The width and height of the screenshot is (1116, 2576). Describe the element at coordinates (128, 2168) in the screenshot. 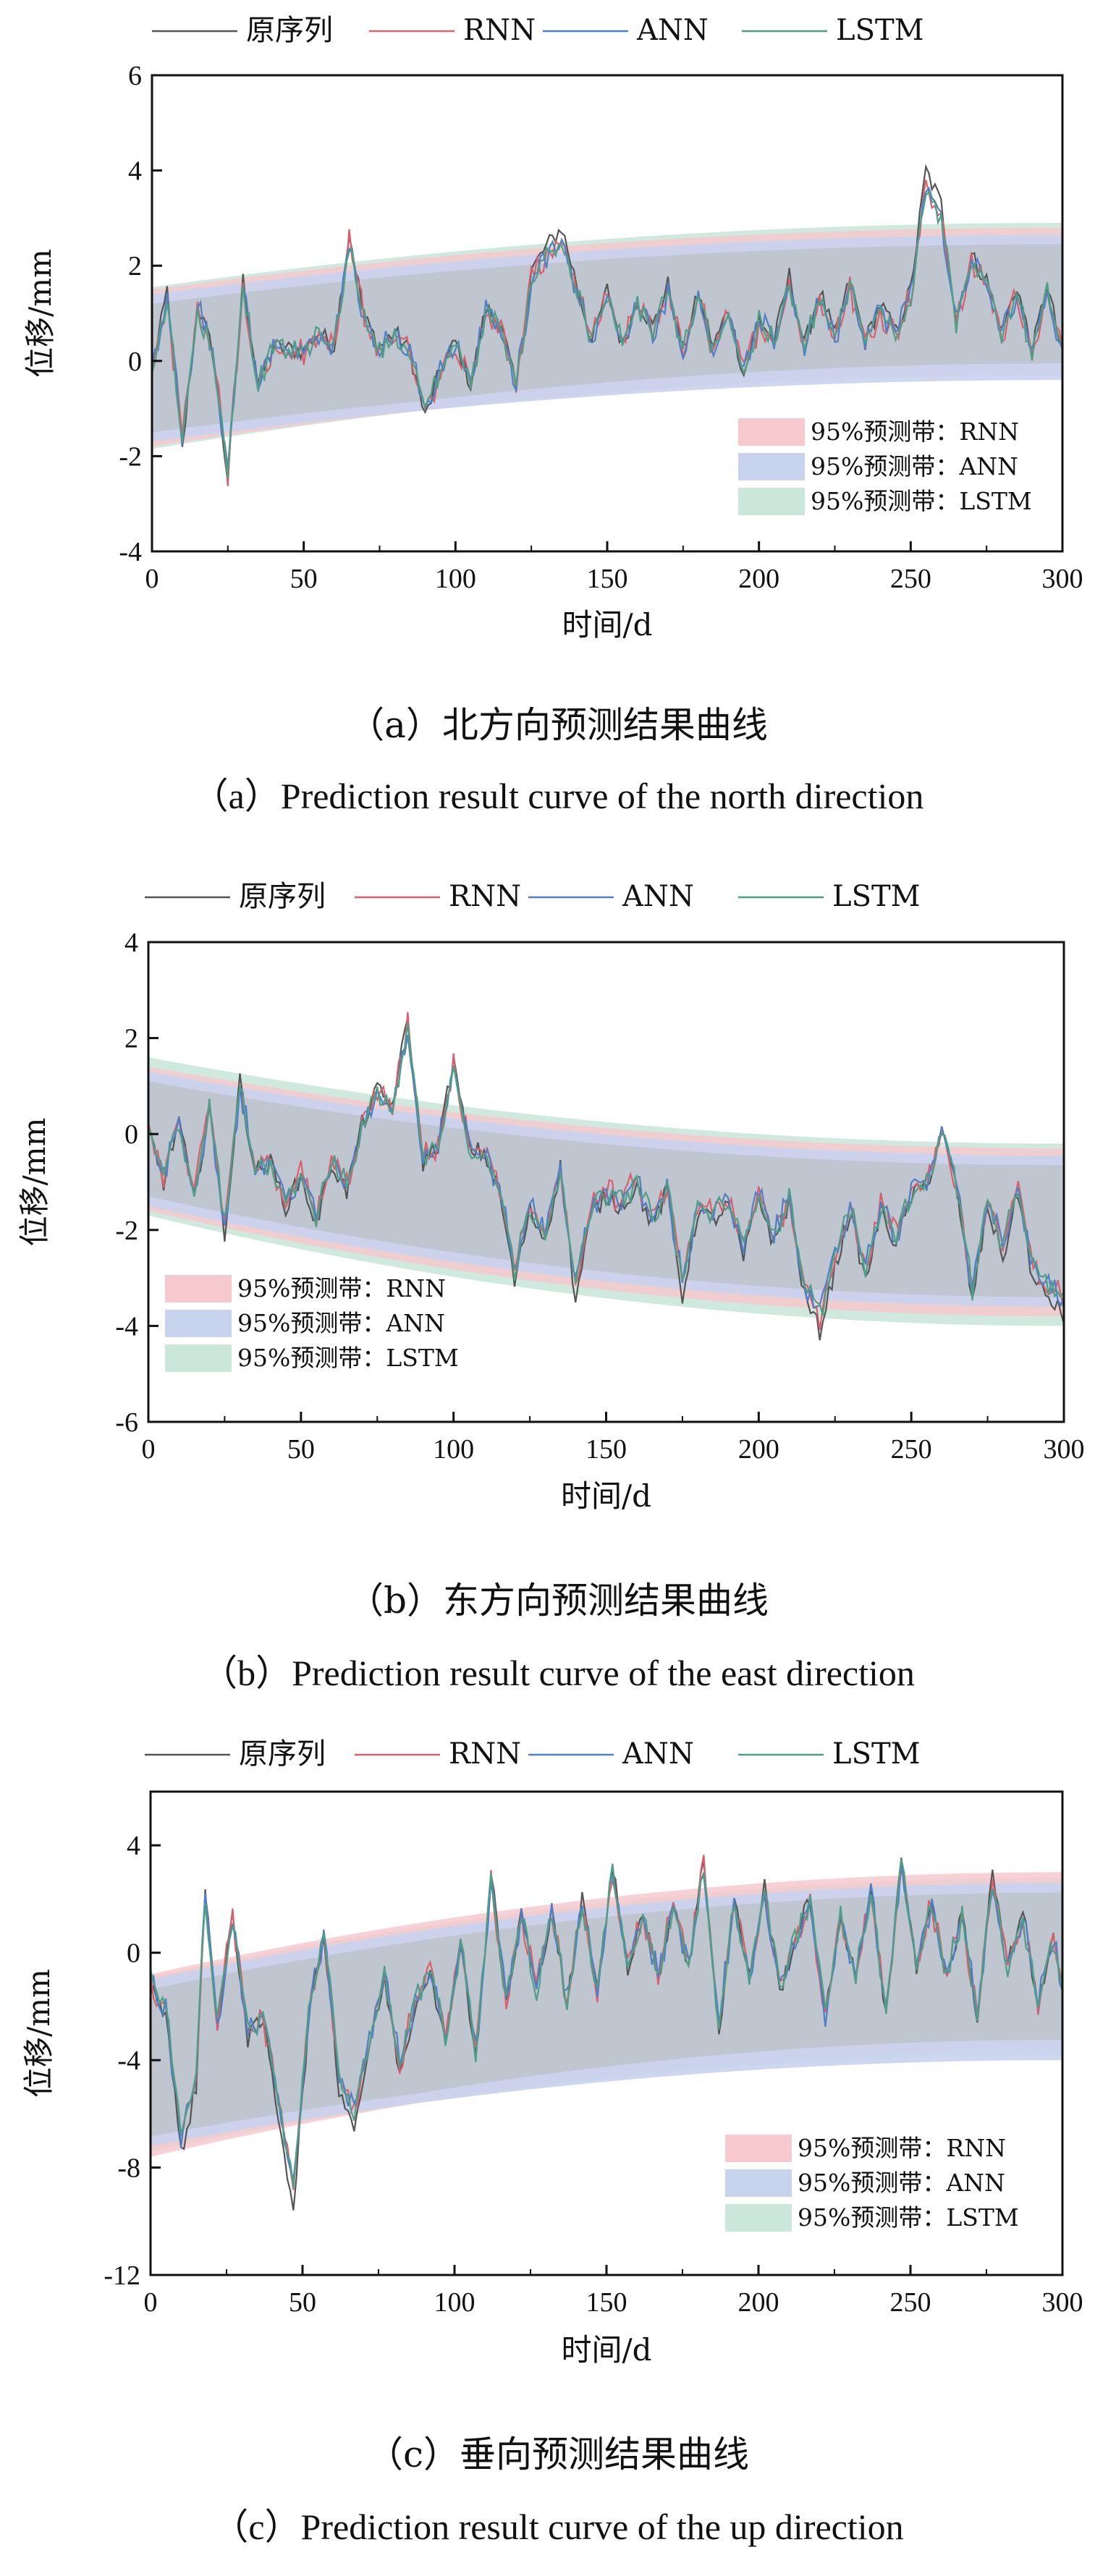

I see `y-tick-label: -8` at that location.